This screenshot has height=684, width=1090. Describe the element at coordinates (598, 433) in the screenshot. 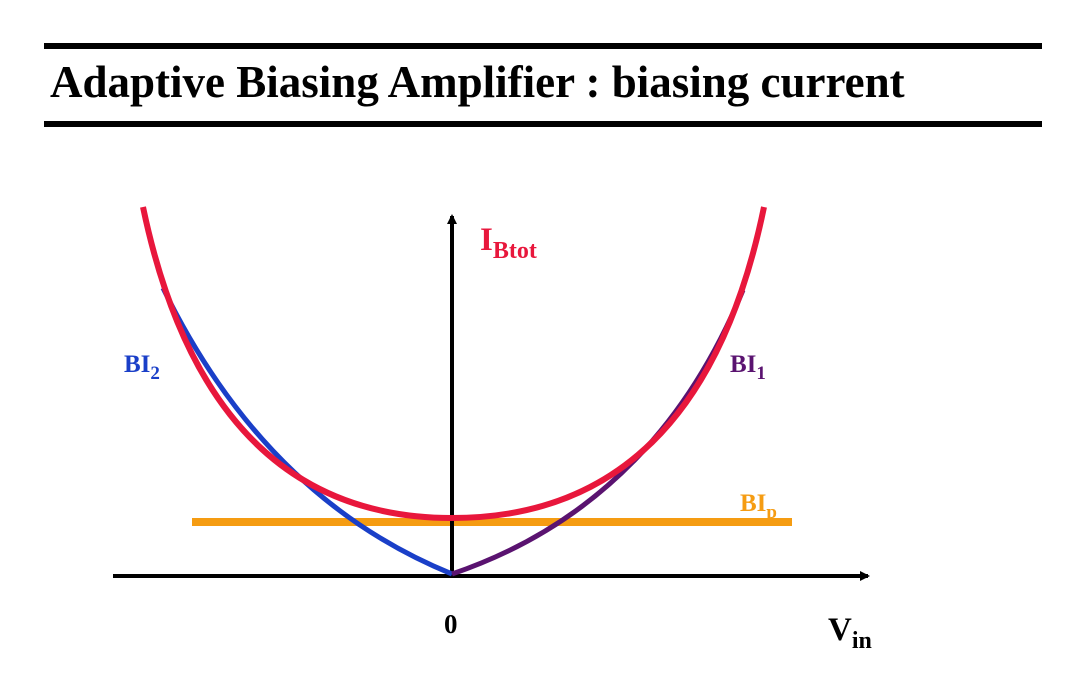

I see `bi1-curve` at that location.